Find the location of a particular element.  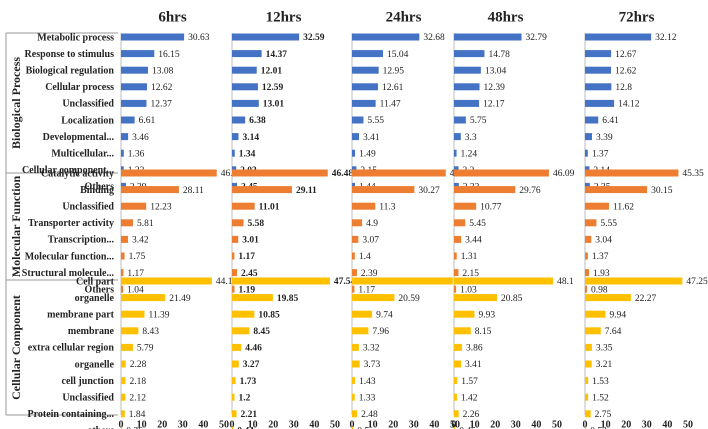

data-label: 2.39 is located at coordinates (369, 274).